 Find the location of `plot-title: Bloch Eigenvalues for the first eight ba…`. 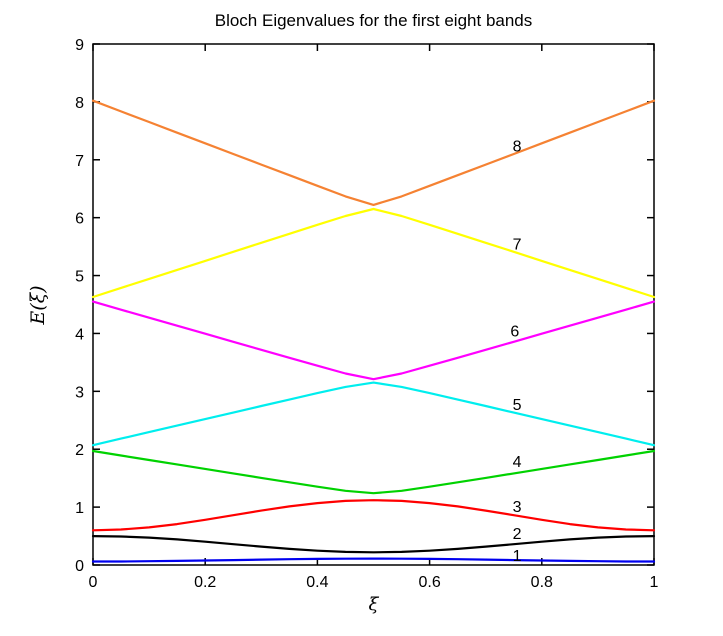

plot-title: Bloch Eigenvalues for the first eight ba… is located at coordinates (373, 20).